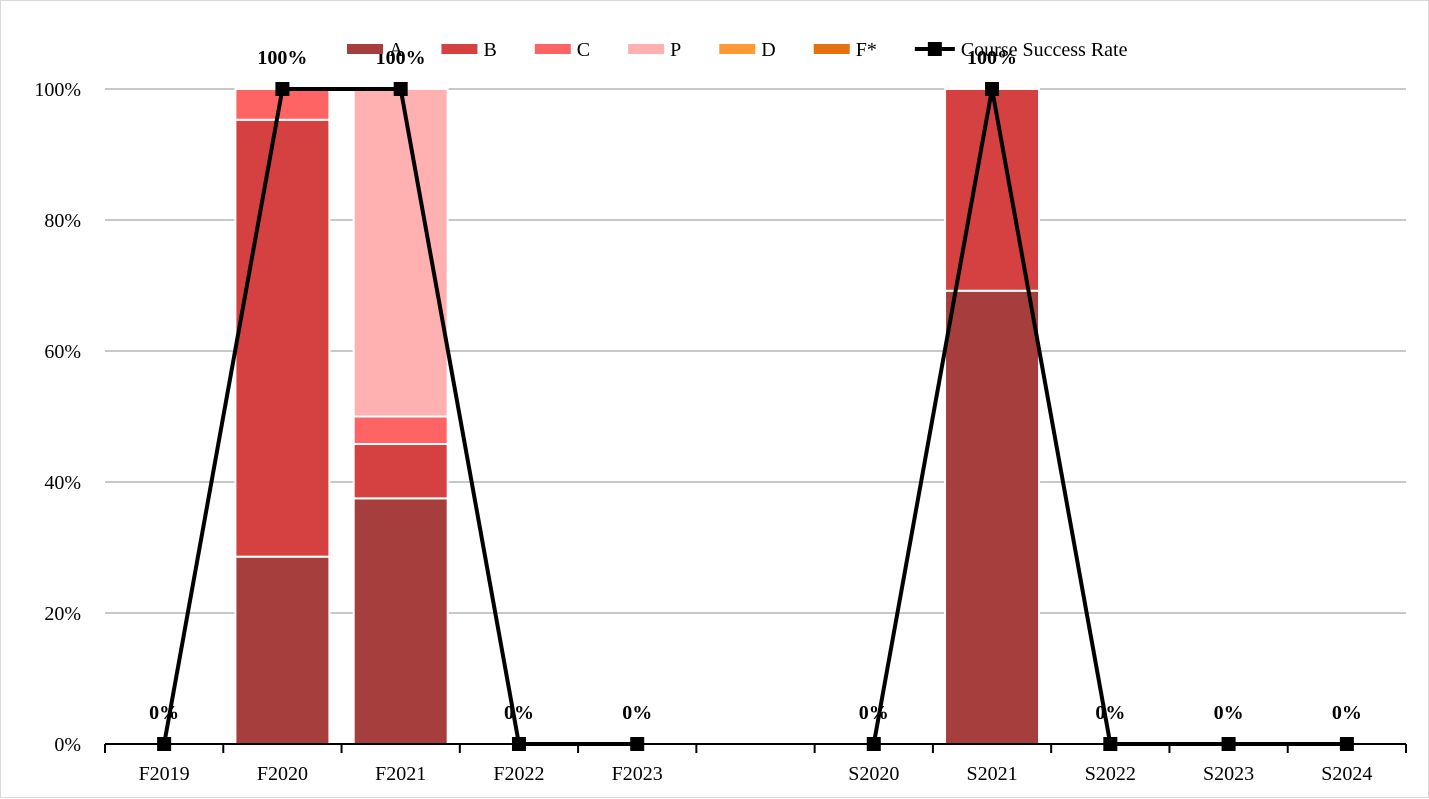 The image size is (1429, 799). Describe the element at coordinates (675, 50) in the screenshot. I see `legend-label: P` at that location.